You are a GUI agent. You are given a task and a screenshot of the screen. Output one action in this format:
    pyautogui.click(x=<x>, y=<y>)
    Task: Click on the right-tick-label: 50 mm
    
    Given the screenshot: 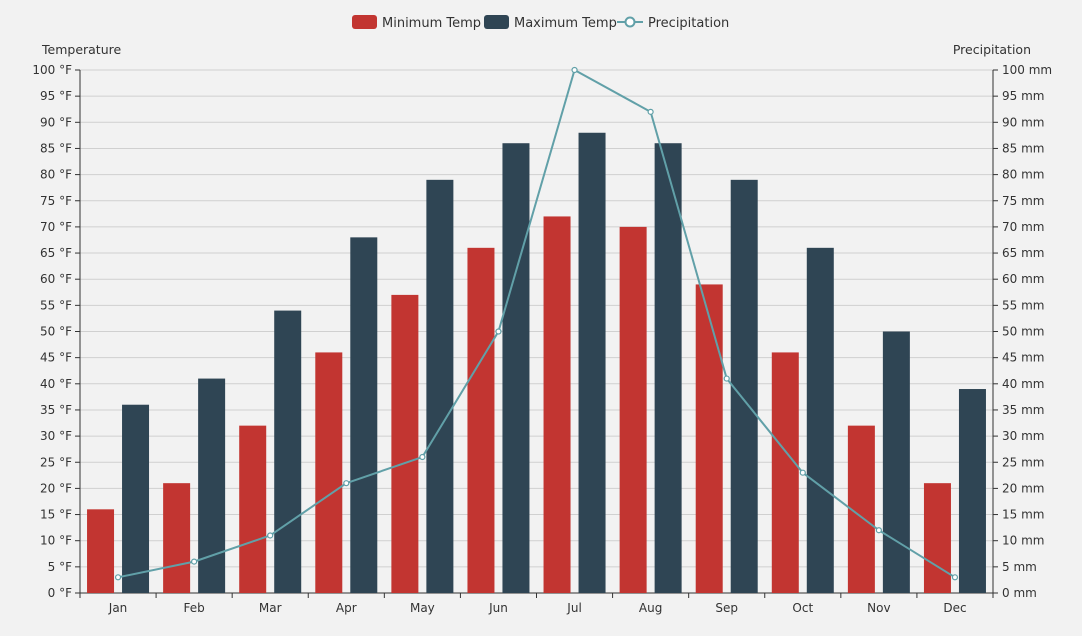 What is the action you would take?
    pyautogui.click(x=1023, y=332)
    